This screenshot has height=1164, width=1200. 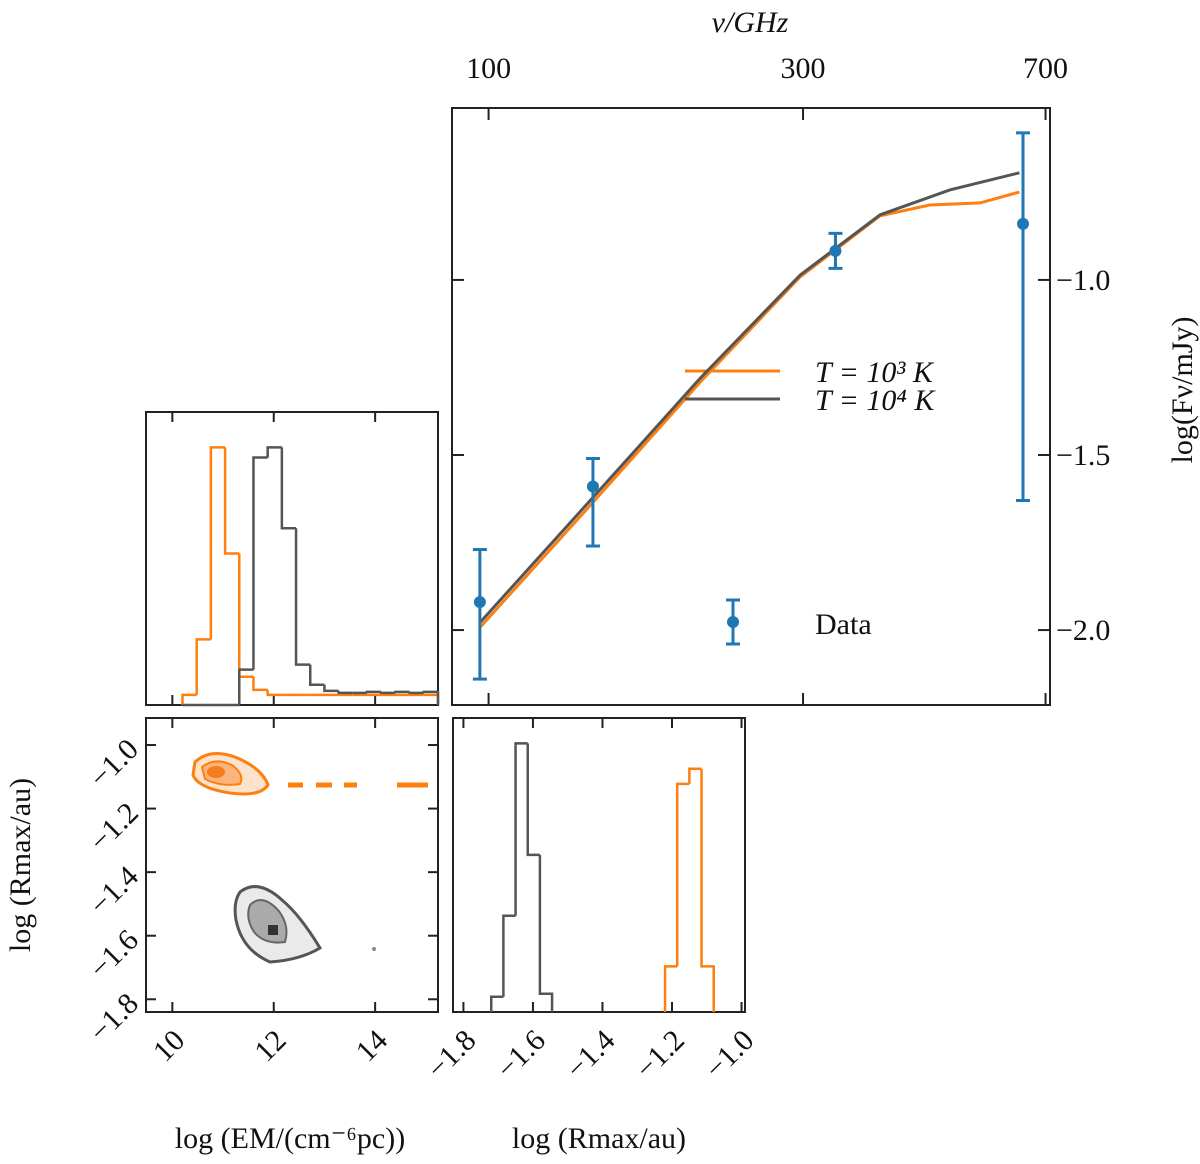 What do you see at coordinates (374, 949) in the screenshot?
I see `contour-dot` at bounding box center [374, 949].